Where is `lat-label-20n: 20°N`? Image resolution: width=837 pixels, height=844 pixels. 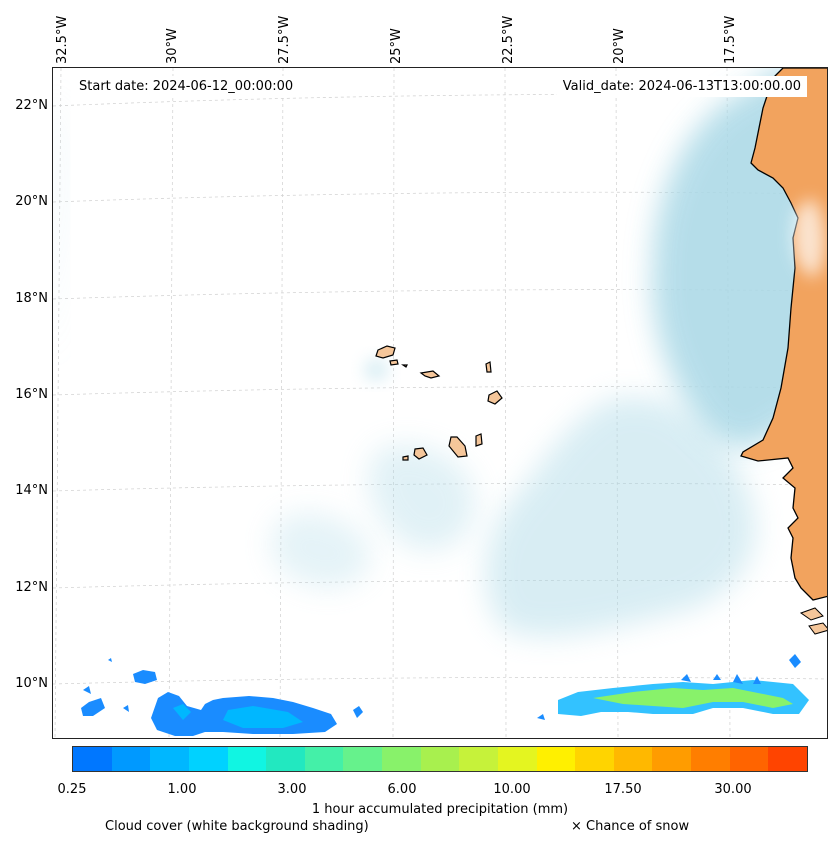 lat-label-20n: 20°N is located at coordinates (31, 201).